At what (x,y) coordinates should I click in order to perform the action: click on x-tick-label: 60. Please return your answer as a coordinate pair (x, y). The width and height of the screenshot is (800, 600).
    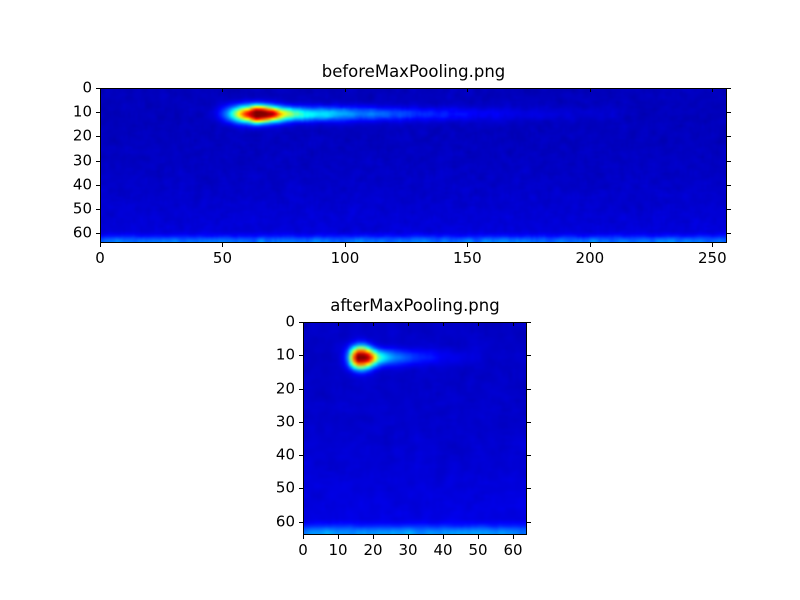
    Looking at the image, I should click on (513, 550).